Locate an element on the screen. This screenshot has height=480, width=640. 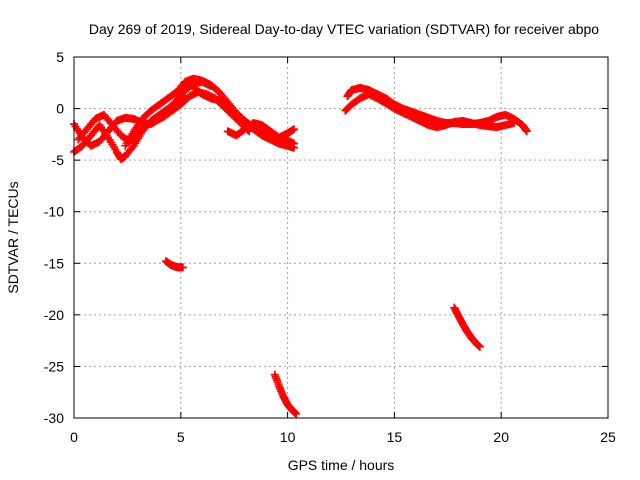
y-tick-label: -20 is located at coordinates (54, 315).